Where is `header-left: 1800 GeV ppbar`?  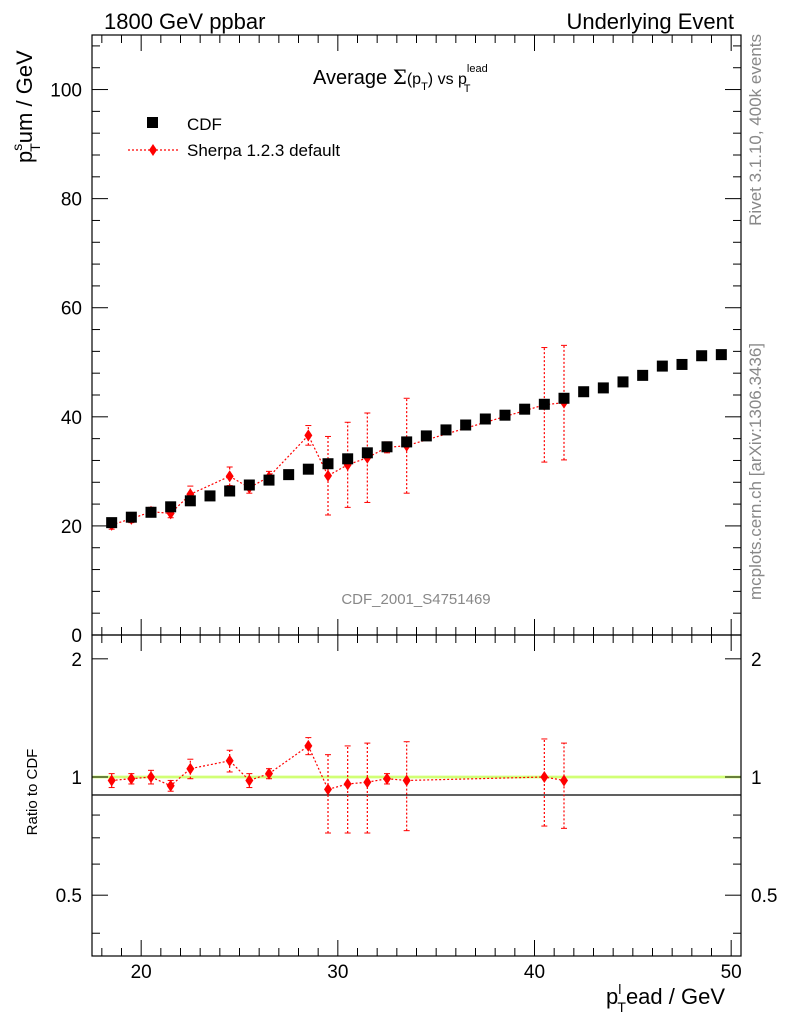
header-left: 1800 GeV ppbar is located at coordinates (184, 21).